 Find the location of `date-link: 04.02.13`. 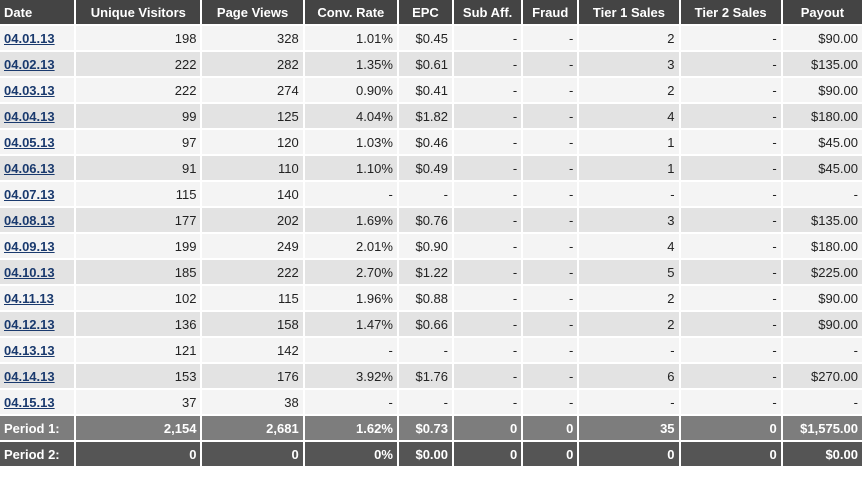

date-link: 04.02.13 is located at coordinates (29, 64).